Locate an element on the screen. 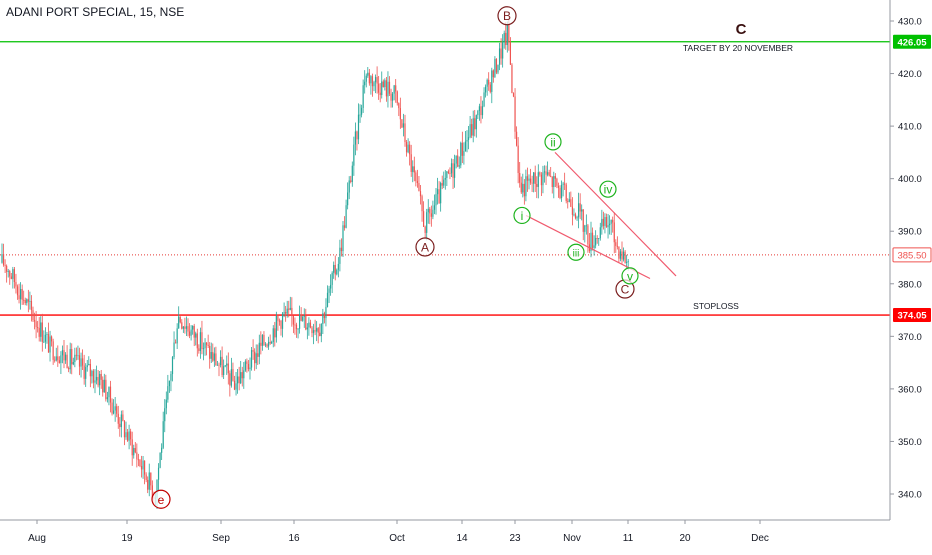 The image size is (932, 555). price-tick-label-1: 350.0 is located at coordinates (910, 442).